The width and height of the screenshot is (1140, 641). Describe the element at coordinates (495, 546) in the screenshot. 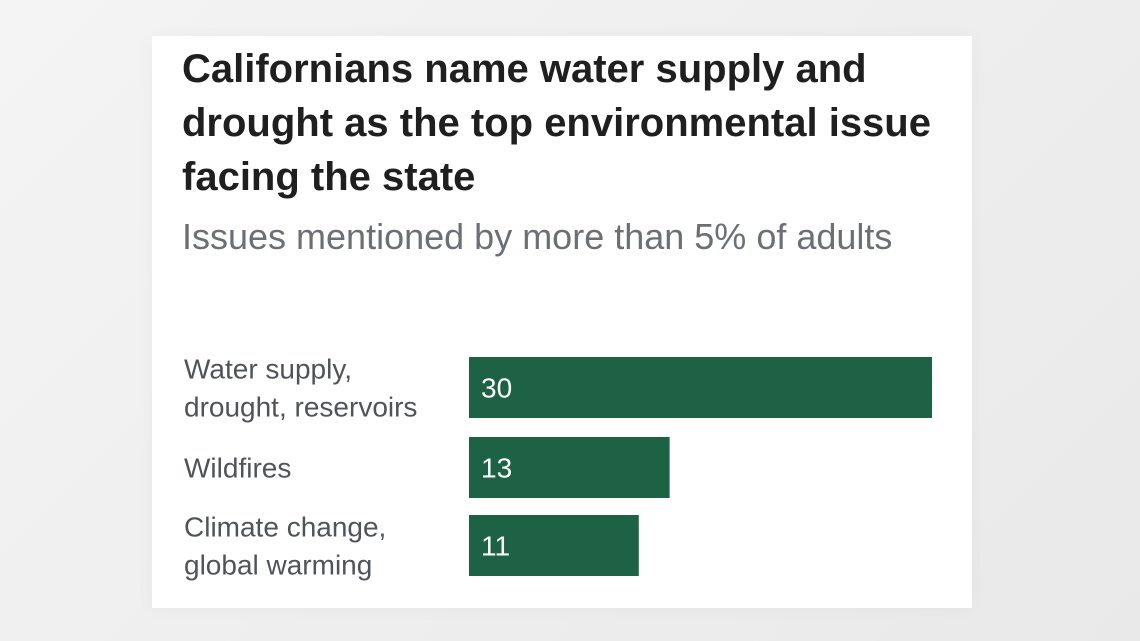

I see `bar-value-label: 11` at that location.